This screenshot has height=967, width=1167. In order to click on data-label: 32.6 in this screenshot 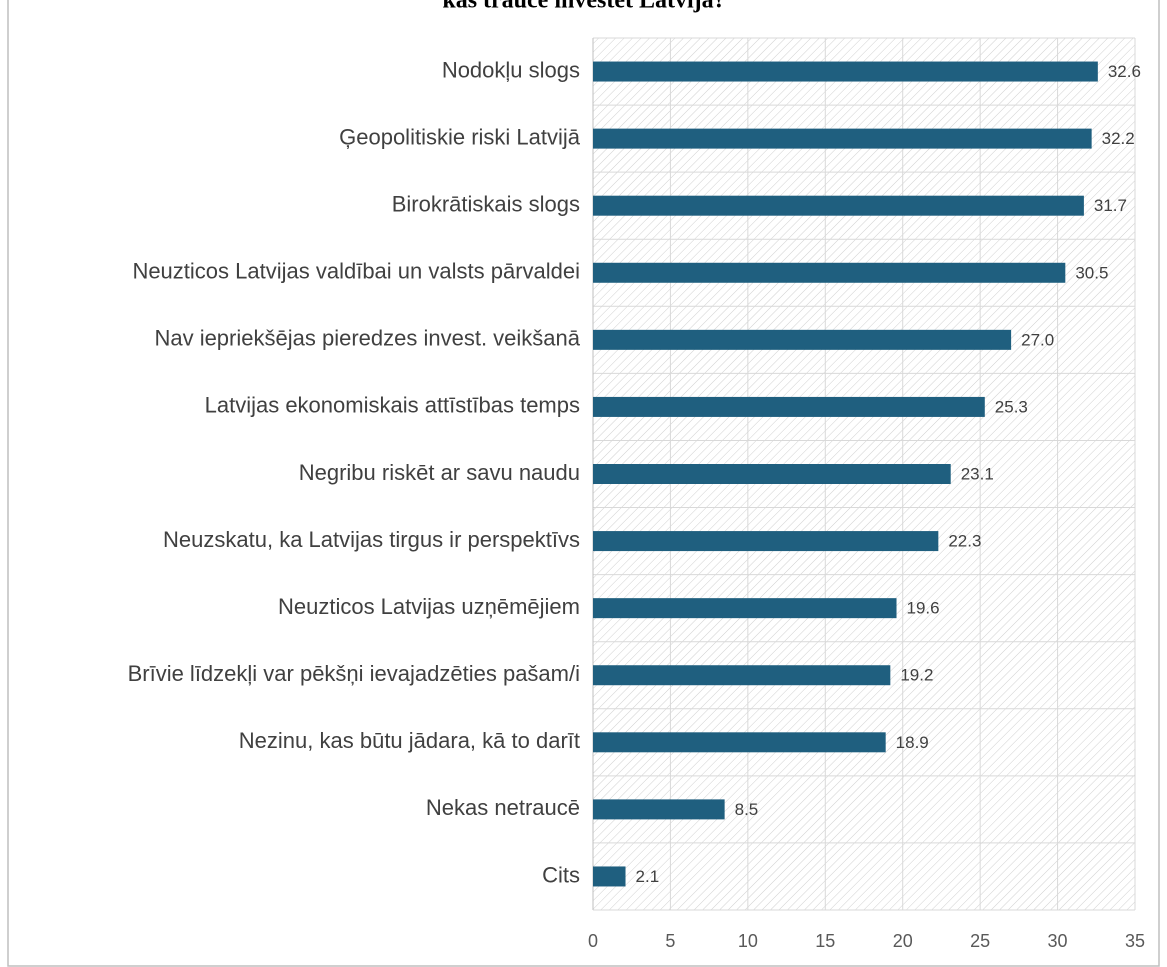, I will do `click(1124, 71)`.